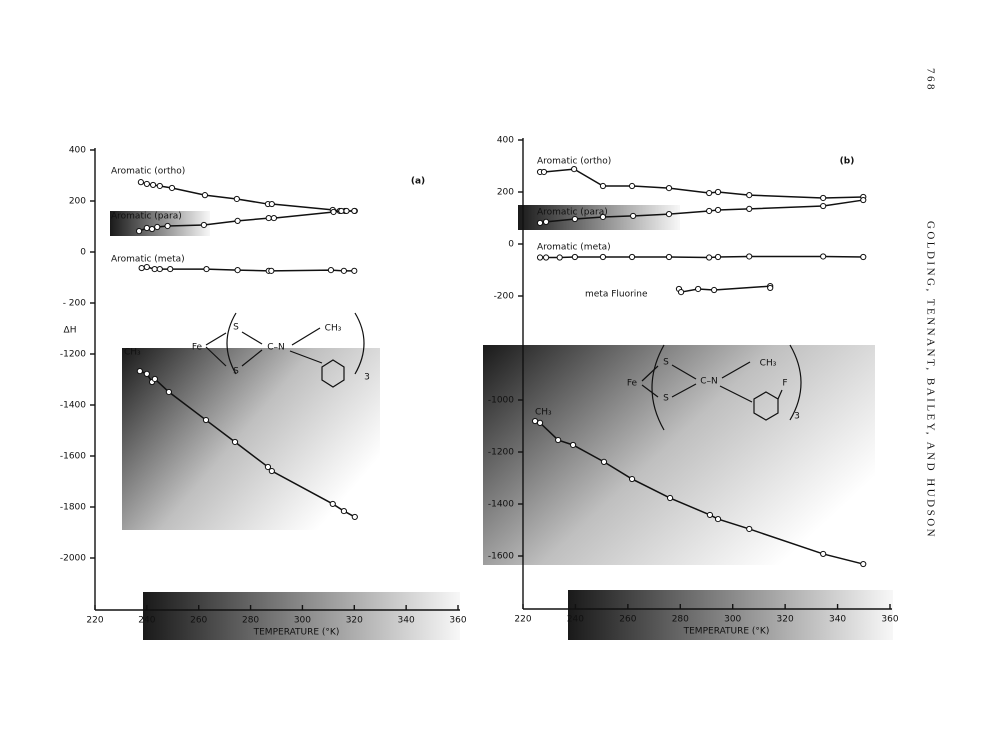  I want to click on structure-b: Fe S S C–N CH₃ 3 F, so click(714, 387).